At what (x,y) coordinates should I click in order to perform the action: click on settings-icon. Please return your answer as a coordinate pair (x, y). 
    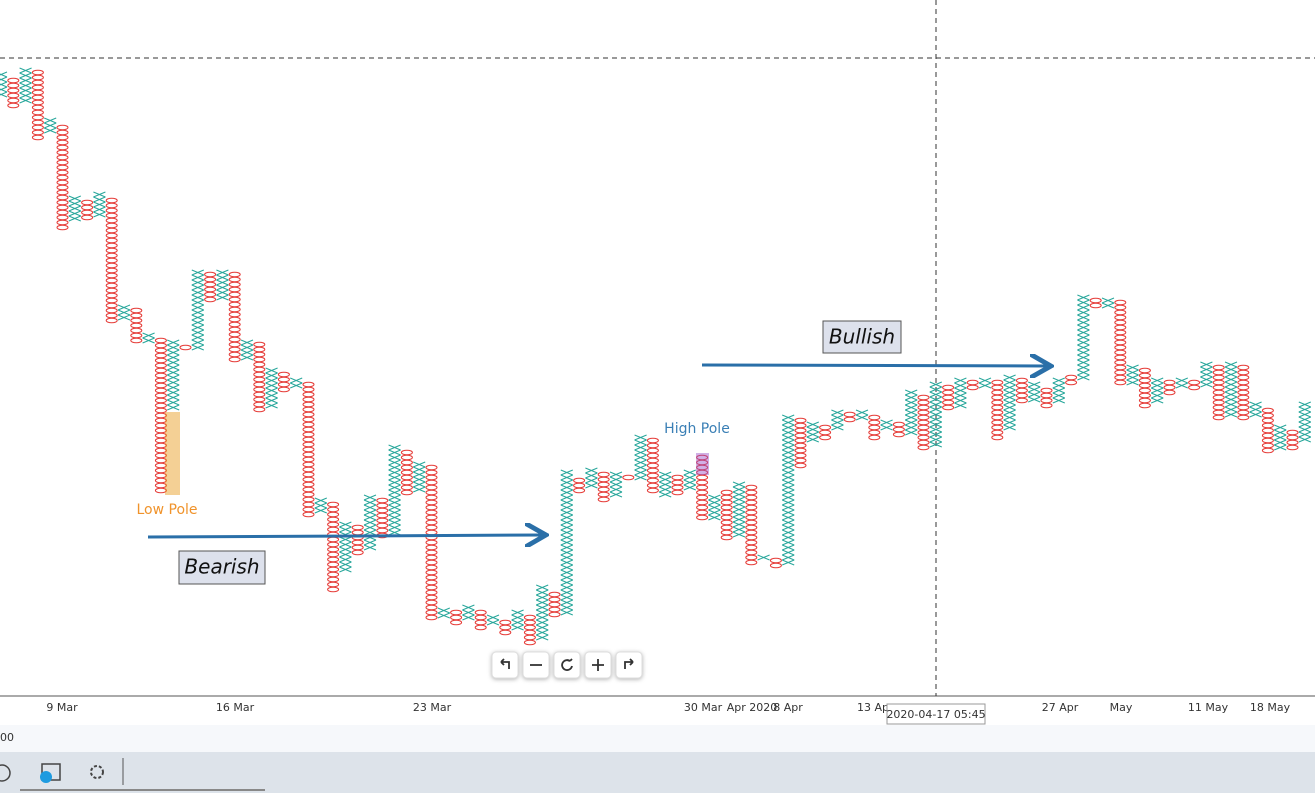
    Looking at the image, I should click on (97, 772).